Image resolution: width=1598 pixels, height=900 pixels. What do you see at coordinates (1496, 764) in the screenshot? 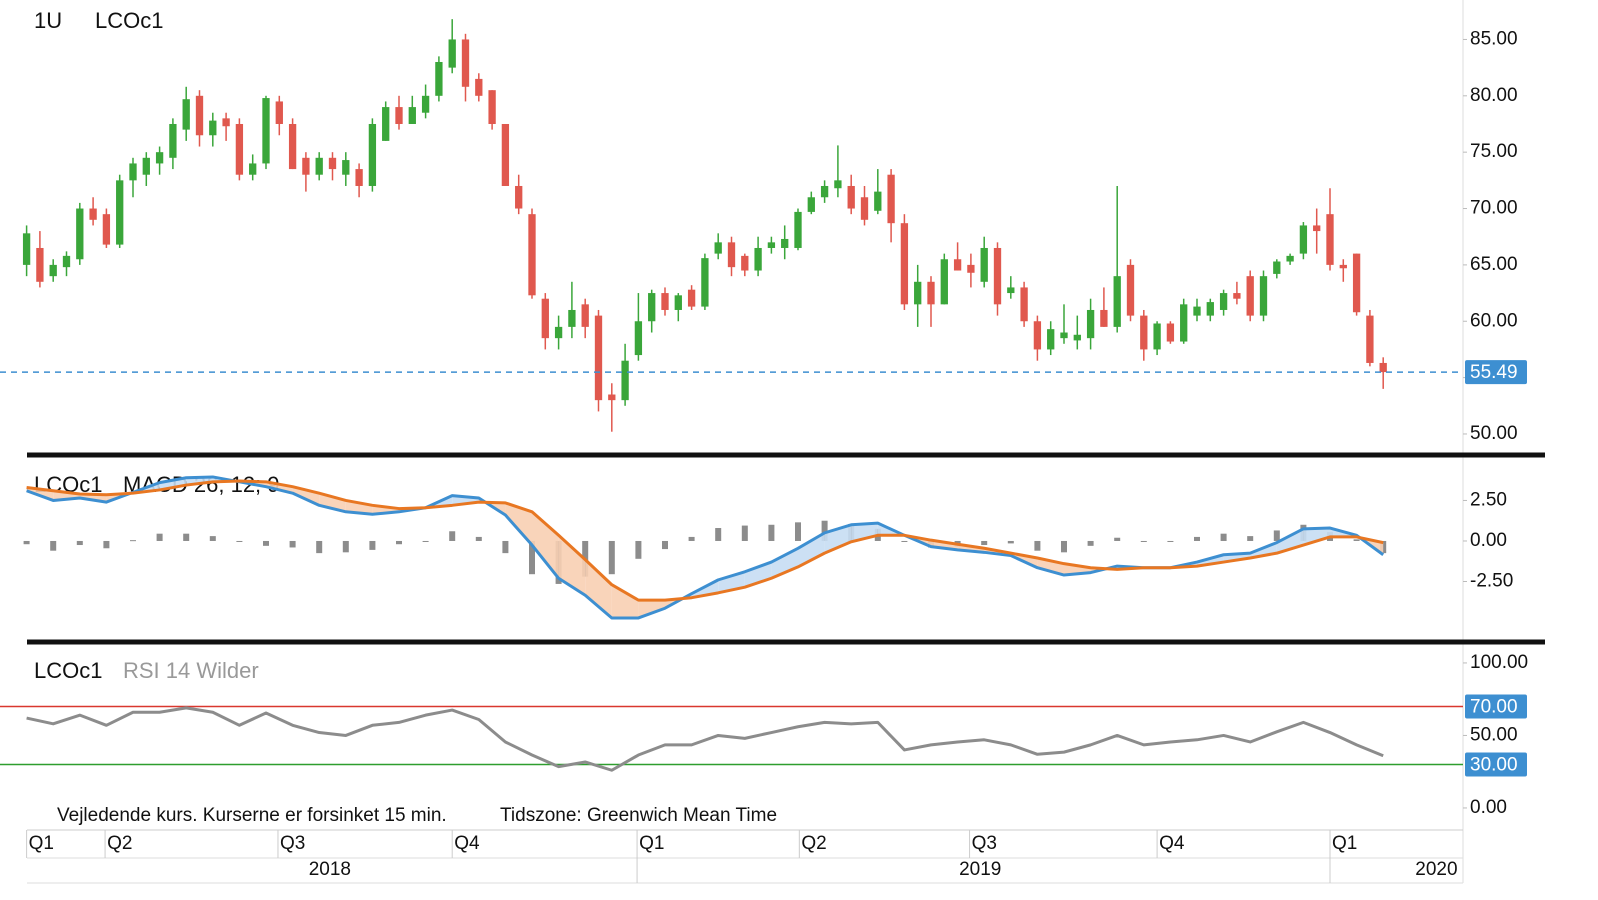
I see `value-badge` at bounding box center [1496, 764].